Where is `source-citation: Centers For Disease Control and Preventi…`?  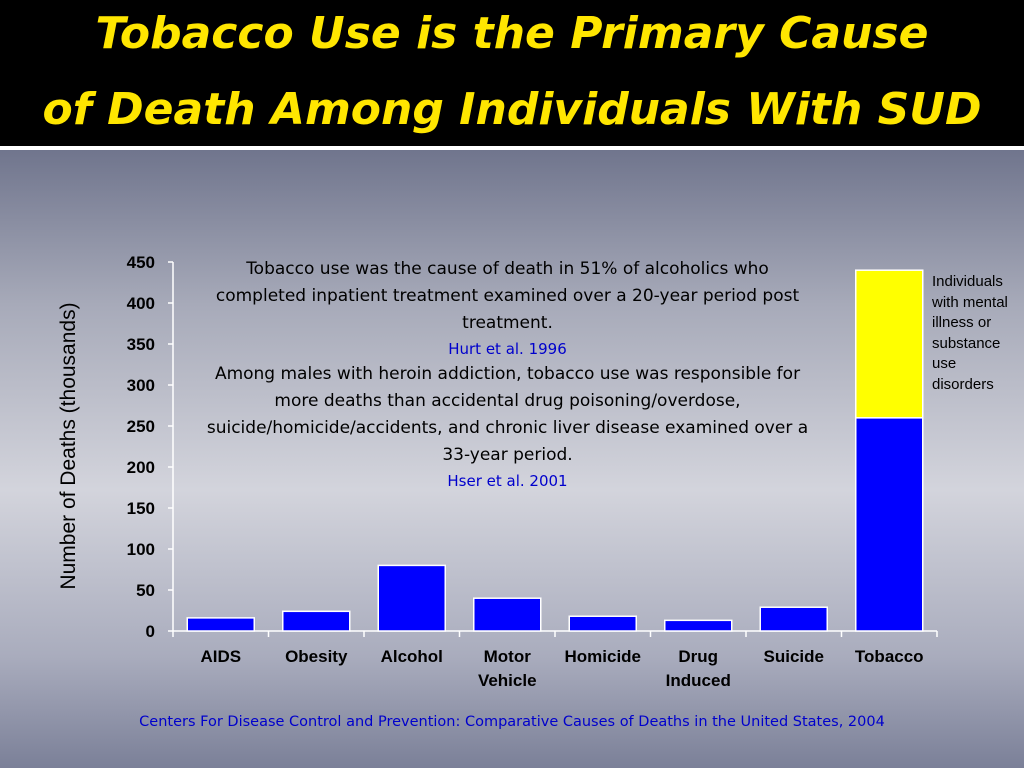 source-citation: Centers For Disease Control and Preventi… is located at coordinates (512, 722).